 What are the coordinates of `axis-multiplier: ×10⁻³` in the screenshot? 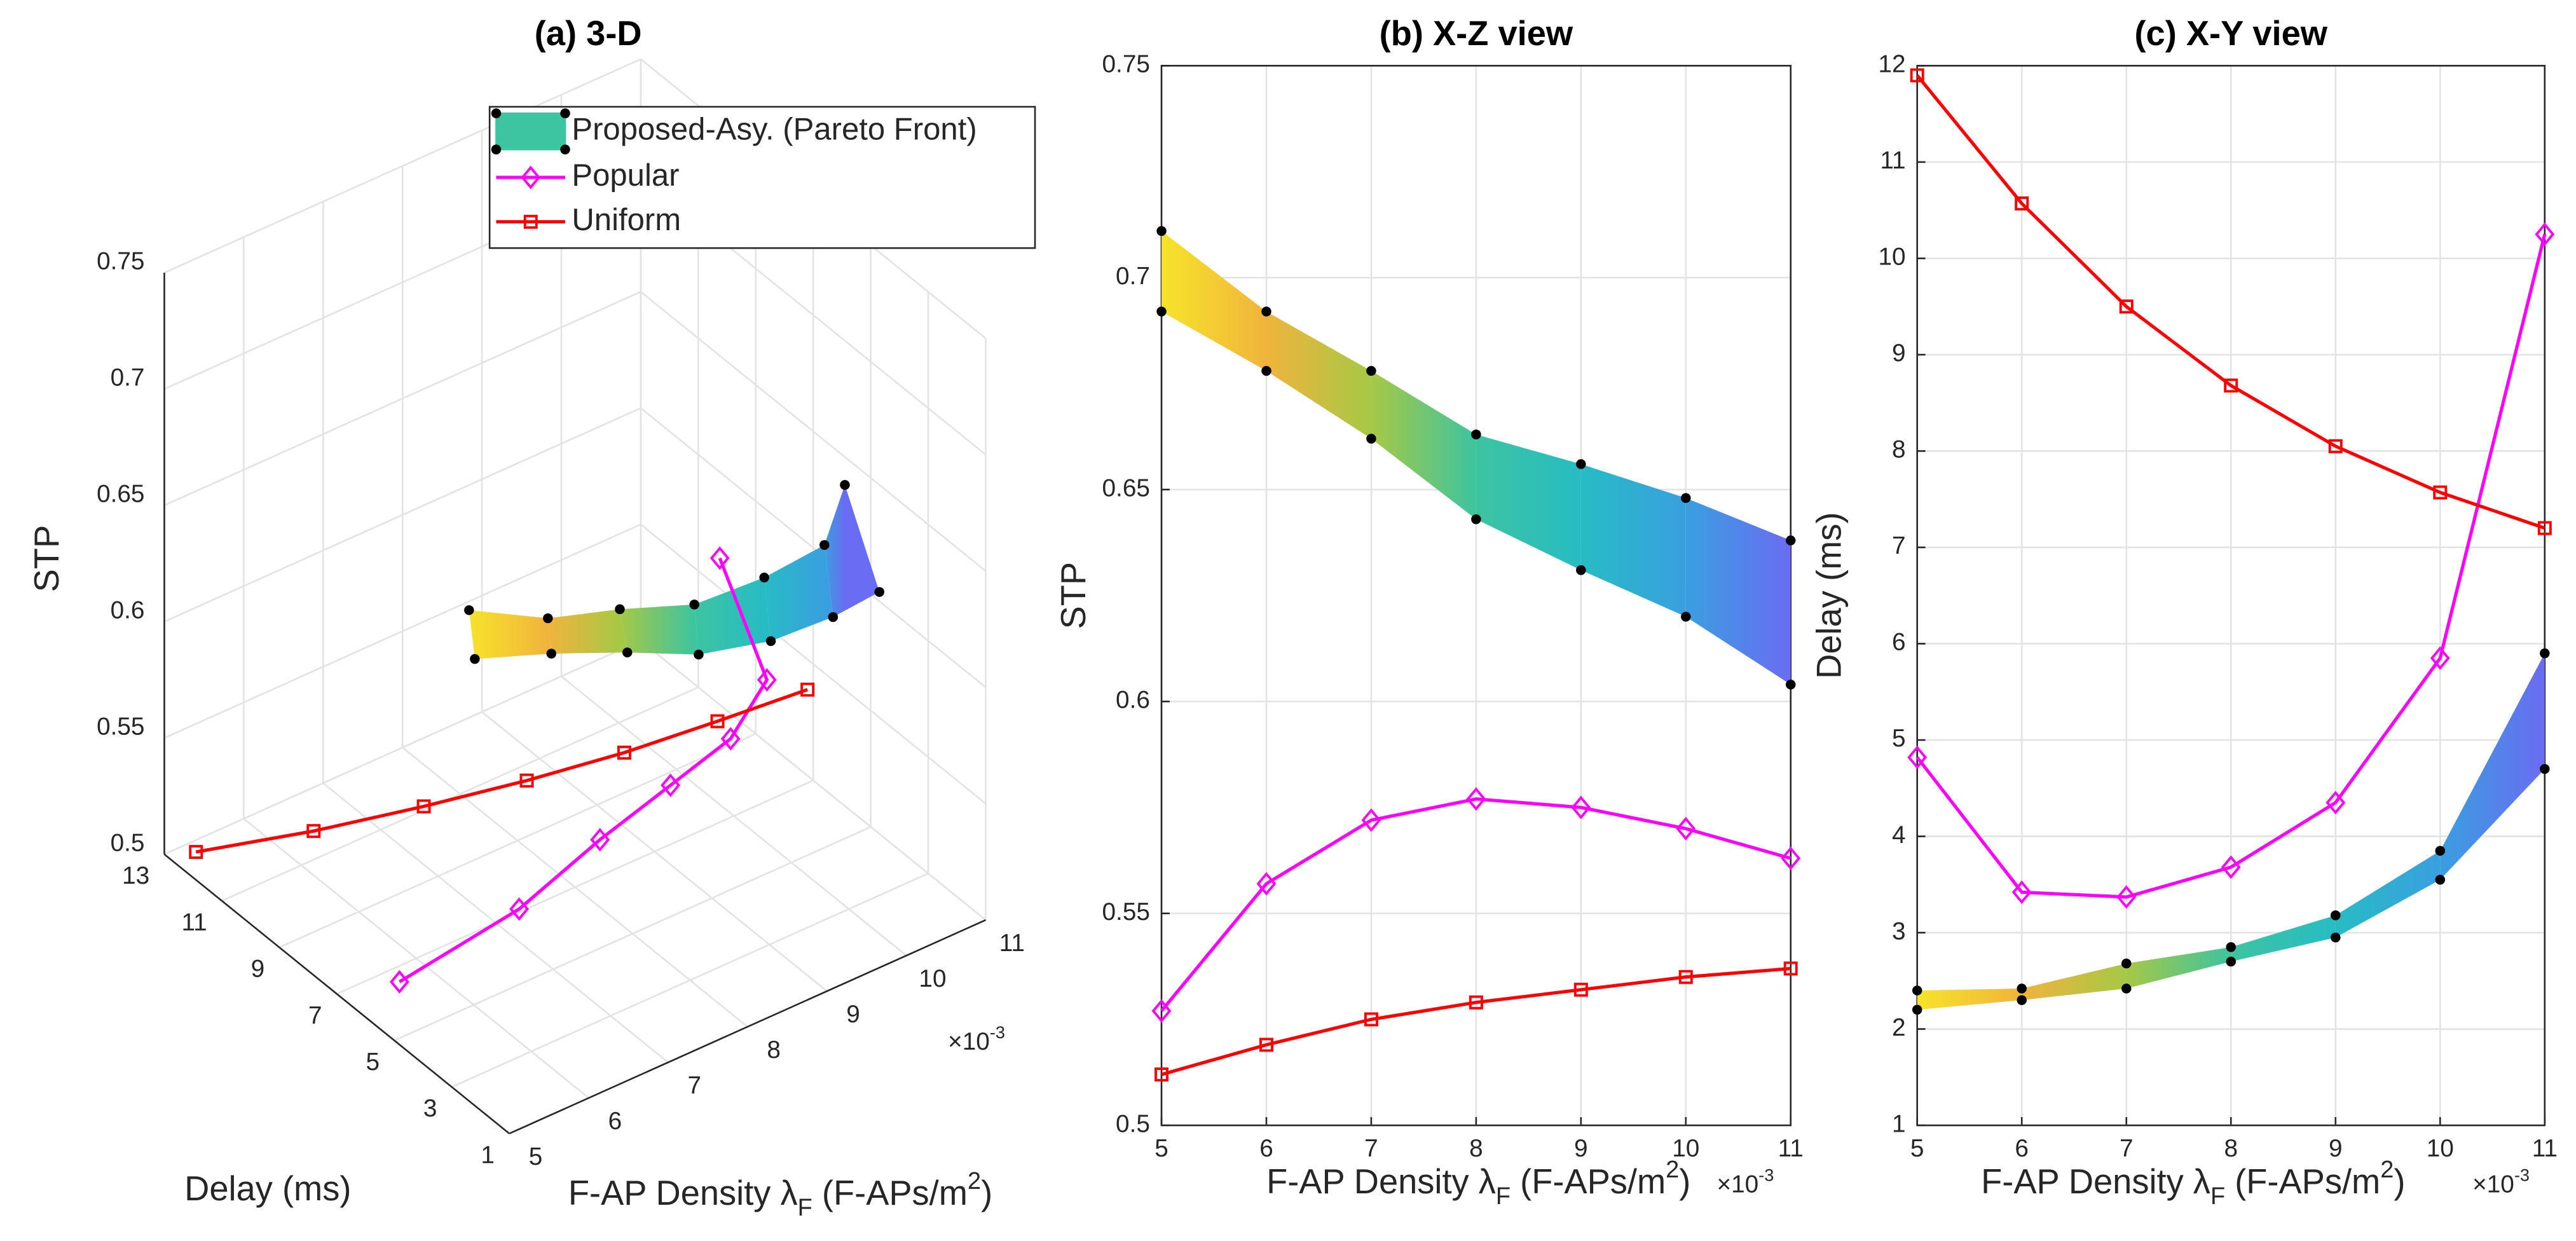 It's located at (976, 1039).